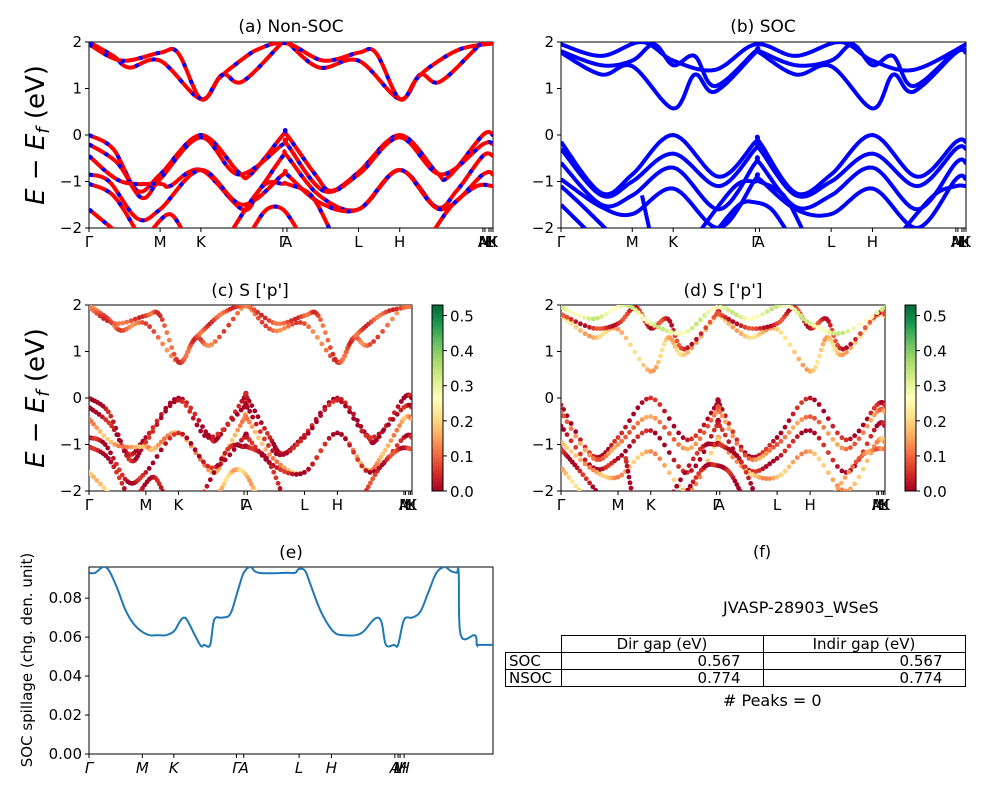  What do you see at coordinates (662, 678) in the screenshot?
I see `table-cell: 0.774` at bounding box center [662, 678].